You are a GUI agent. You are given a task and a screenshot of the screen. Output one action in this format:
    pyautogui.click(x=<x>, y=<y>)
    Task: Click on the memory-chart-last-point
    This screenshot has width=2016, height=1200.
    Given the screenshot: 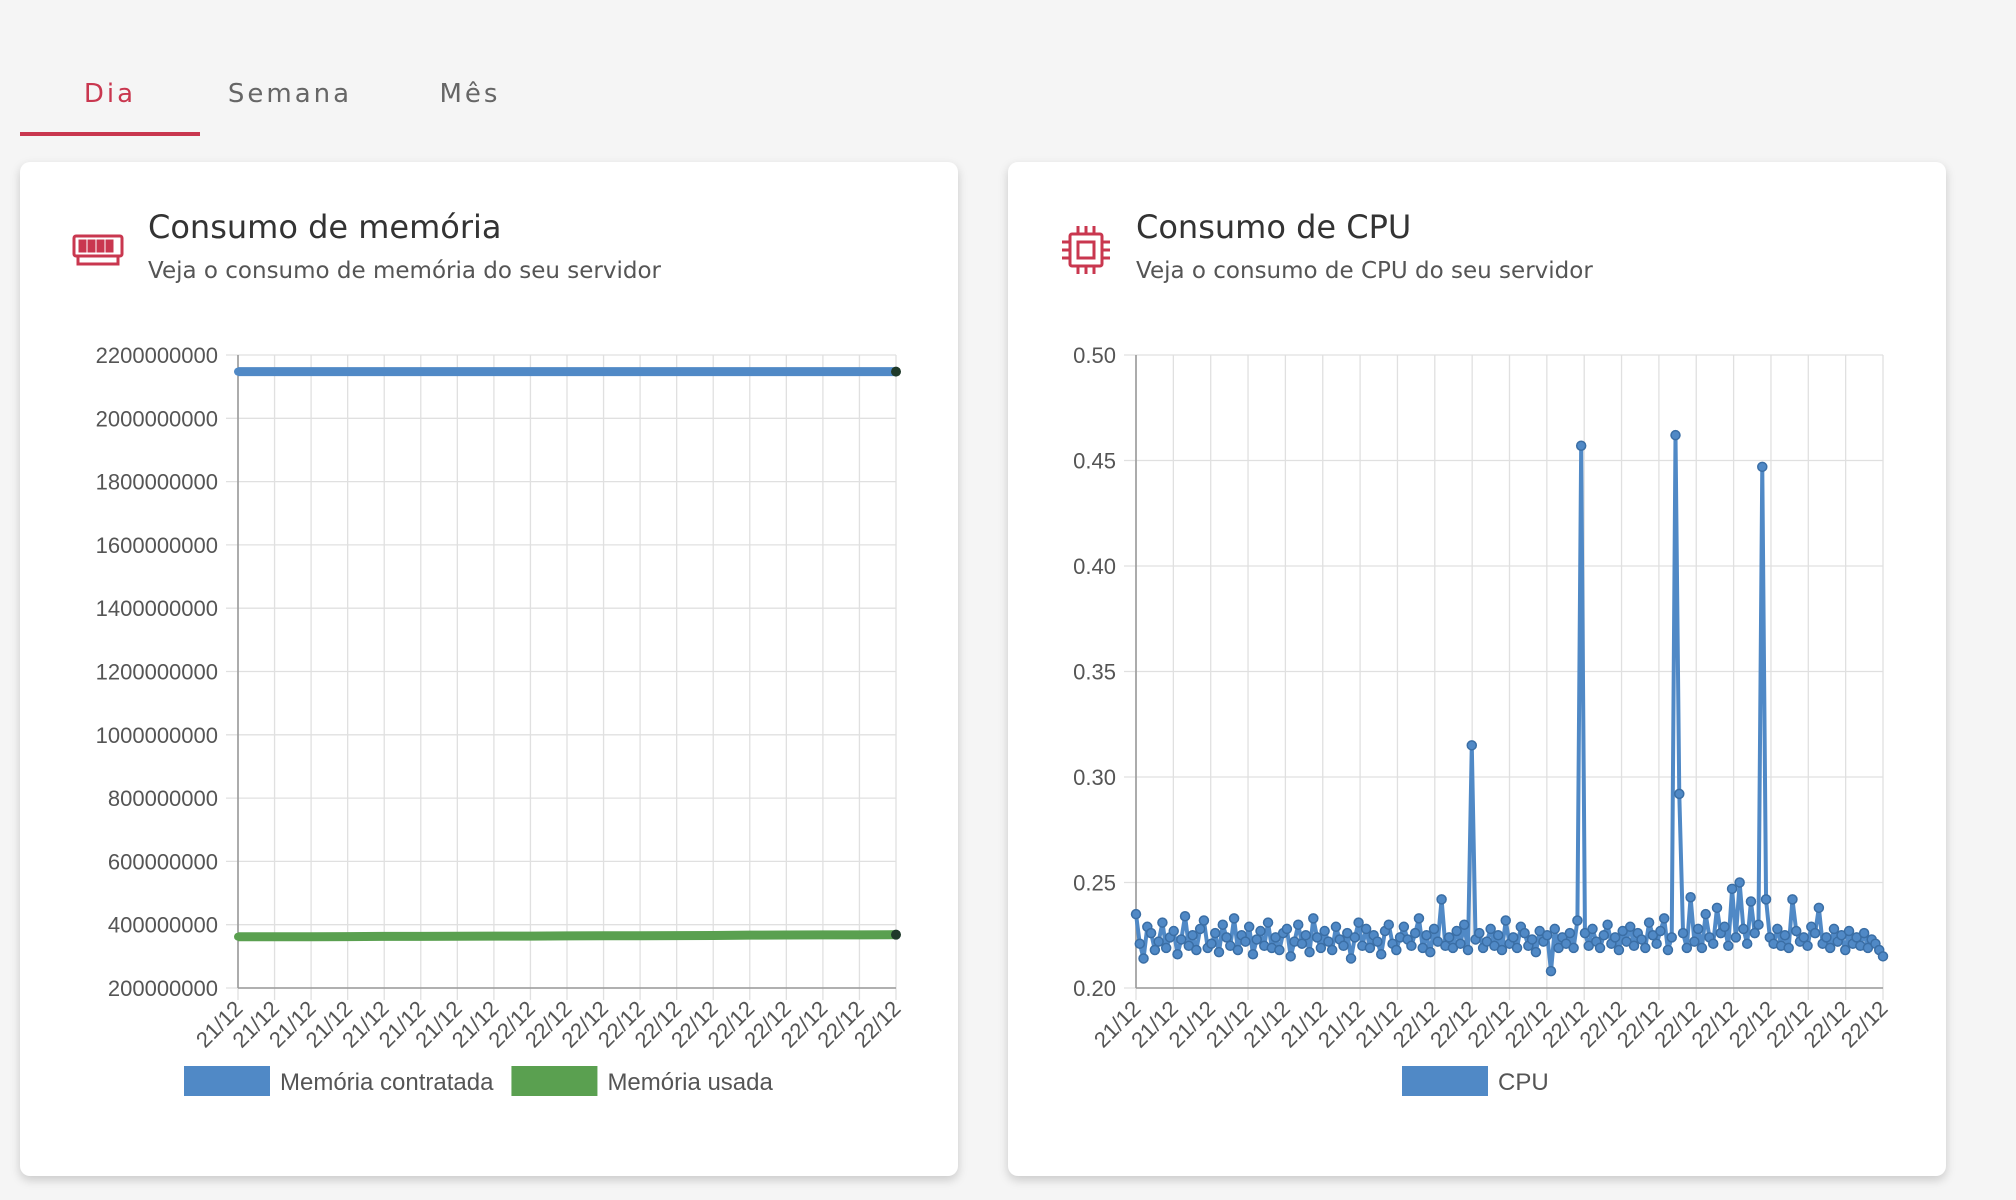 What is the action you would take?
    pyautogui.click(x=896, y=934)
    